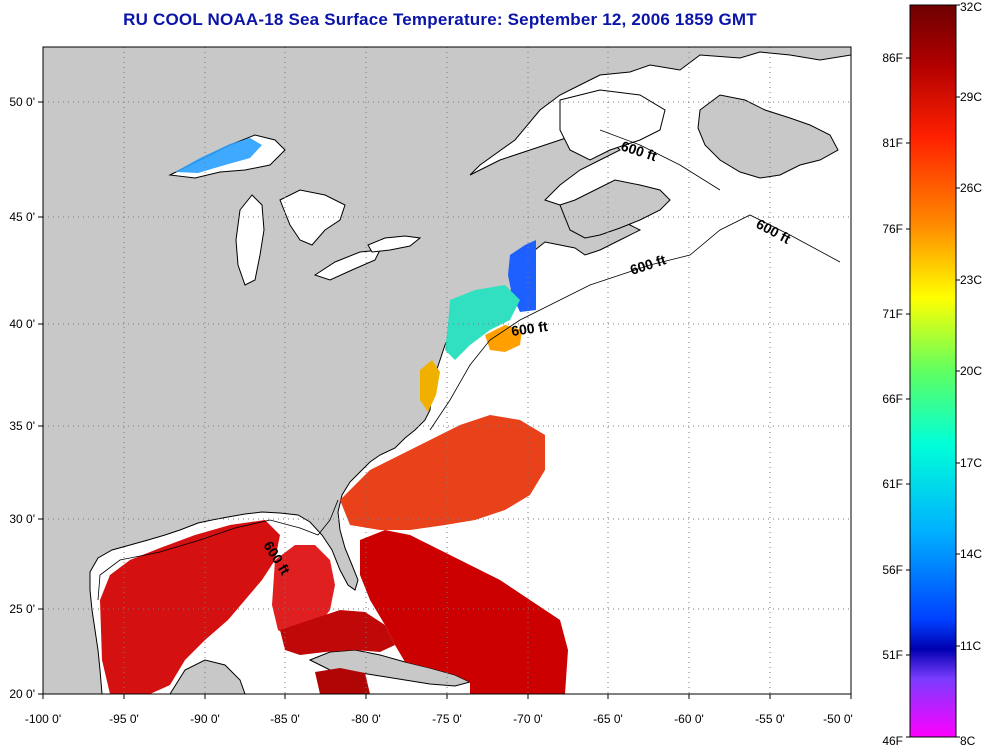 The image size is (984, 754). Describe the element at coordinates (892, 484) in the screenshot. I see `colorbar-fahrenheit-label: 61F` at that location.